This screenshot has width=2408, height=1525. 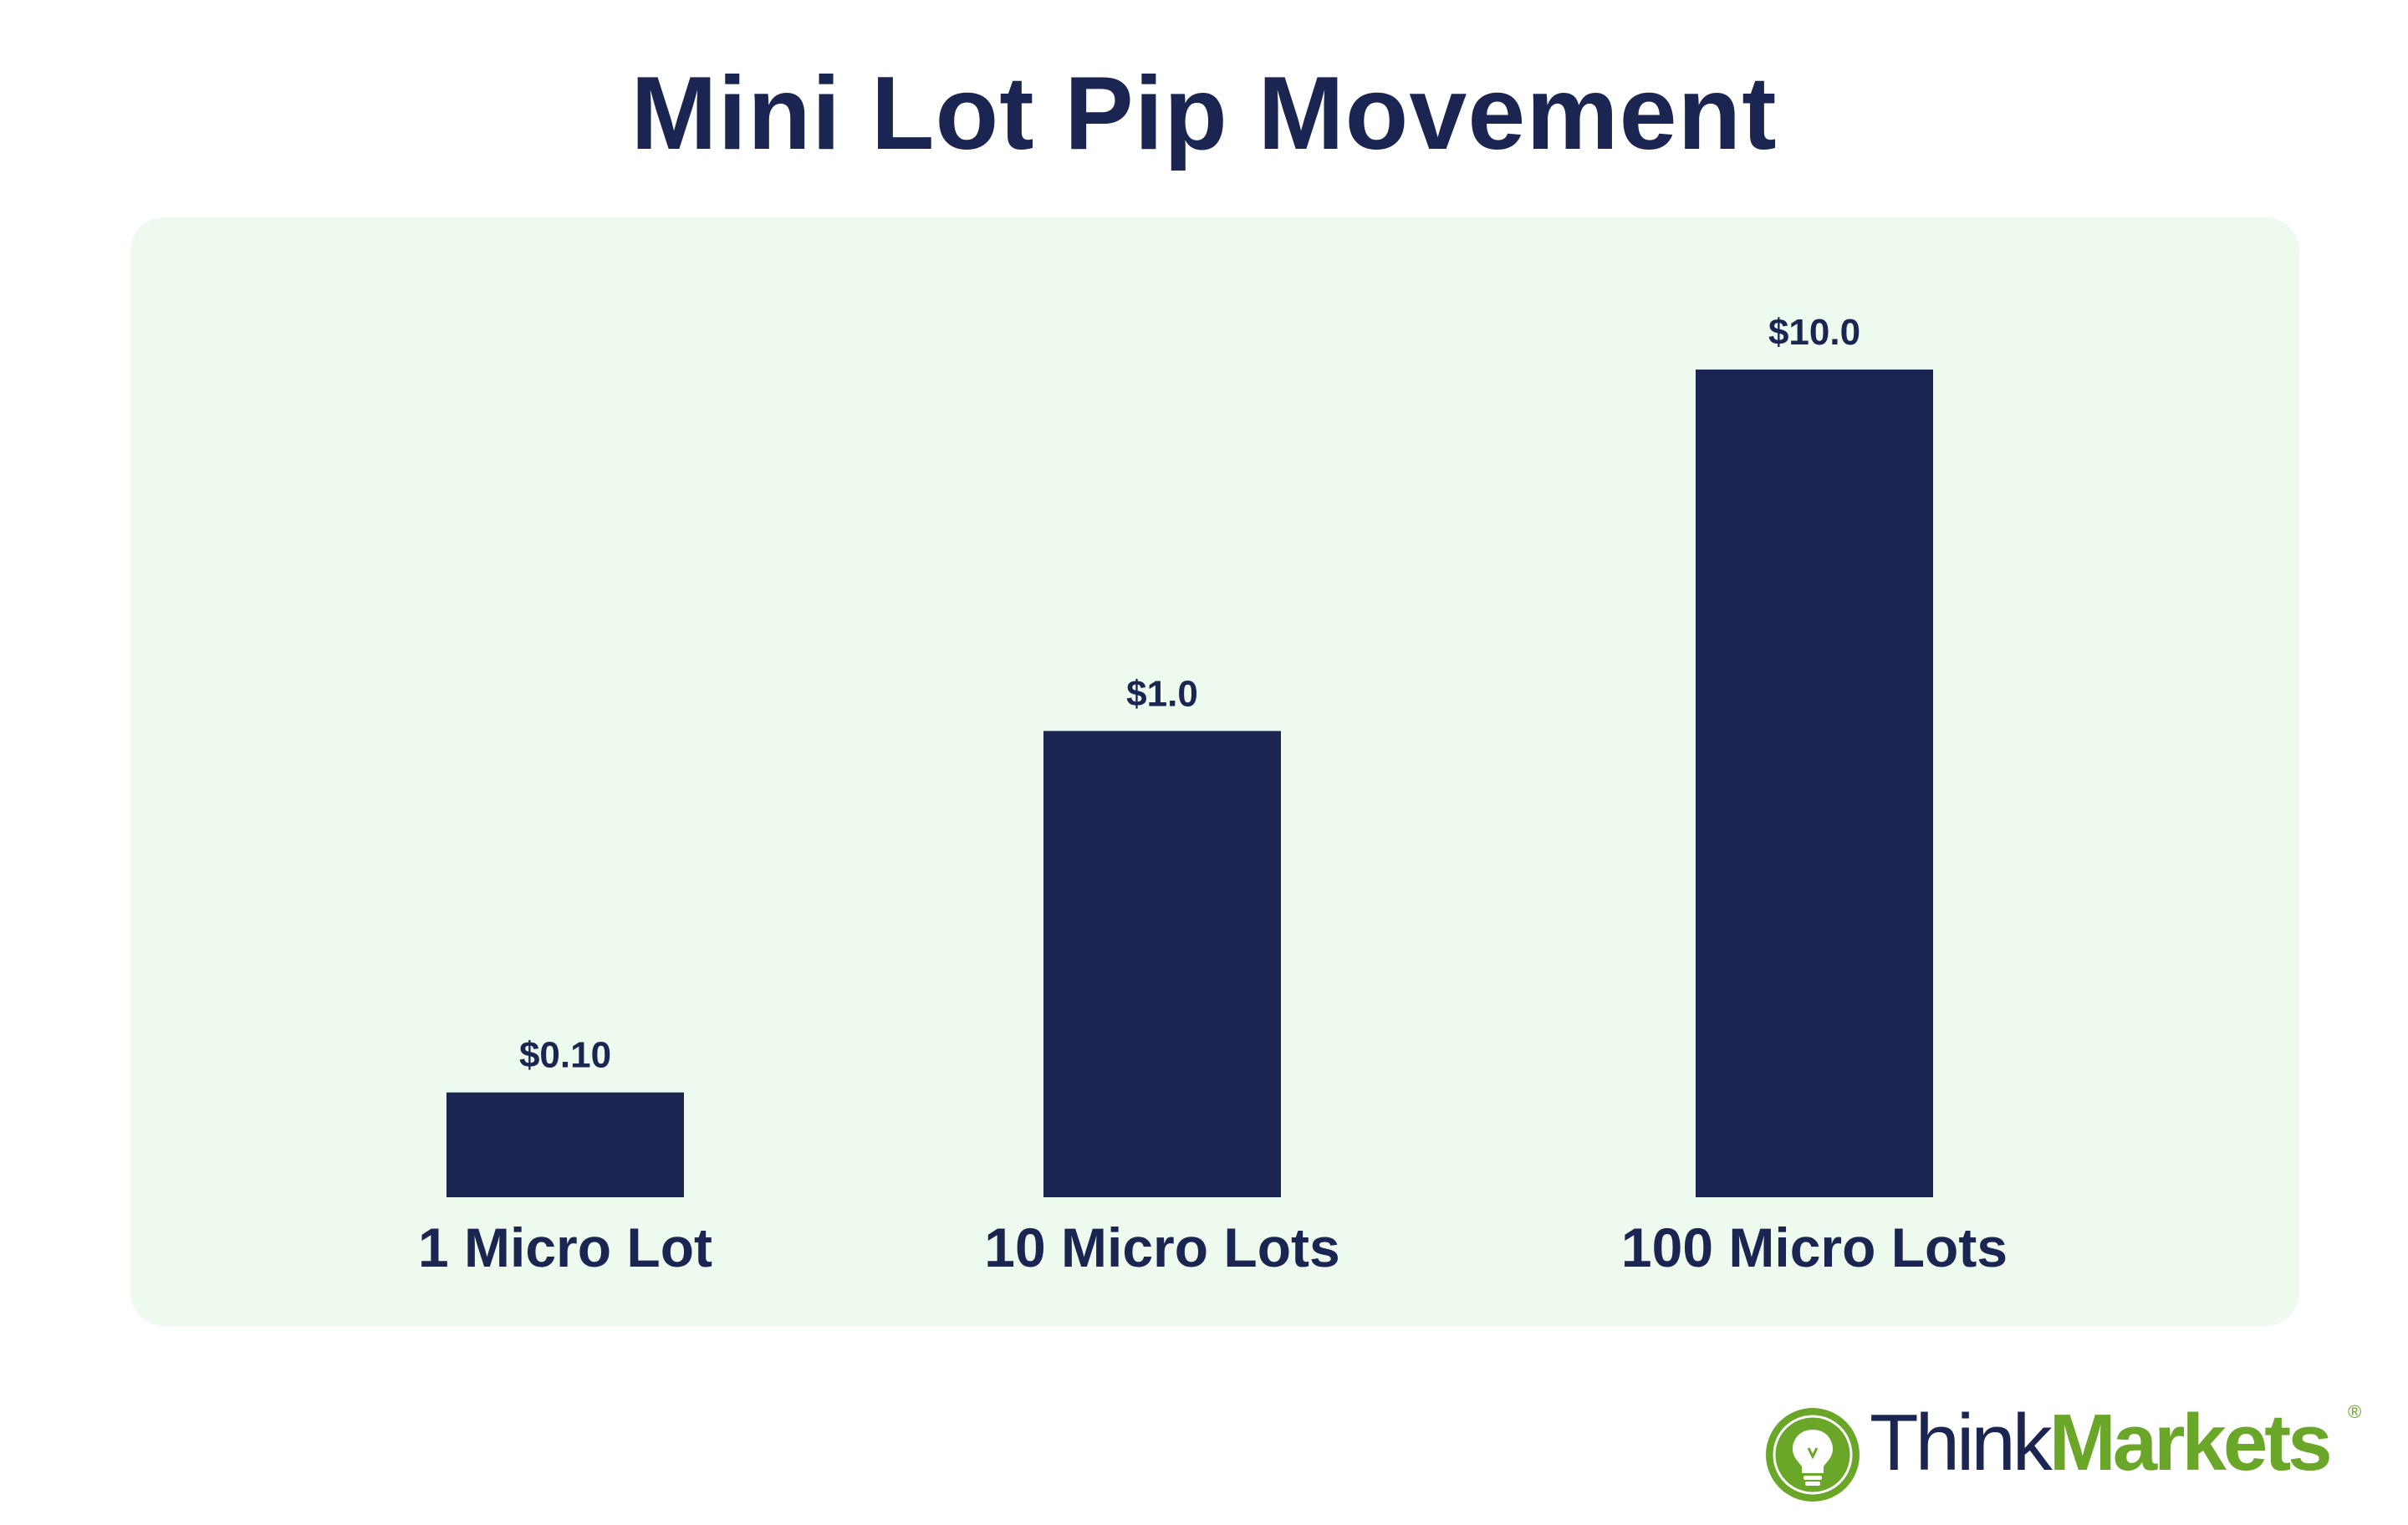 I want to click on logo-markets: Markets, so click(x=2190, y=1442).